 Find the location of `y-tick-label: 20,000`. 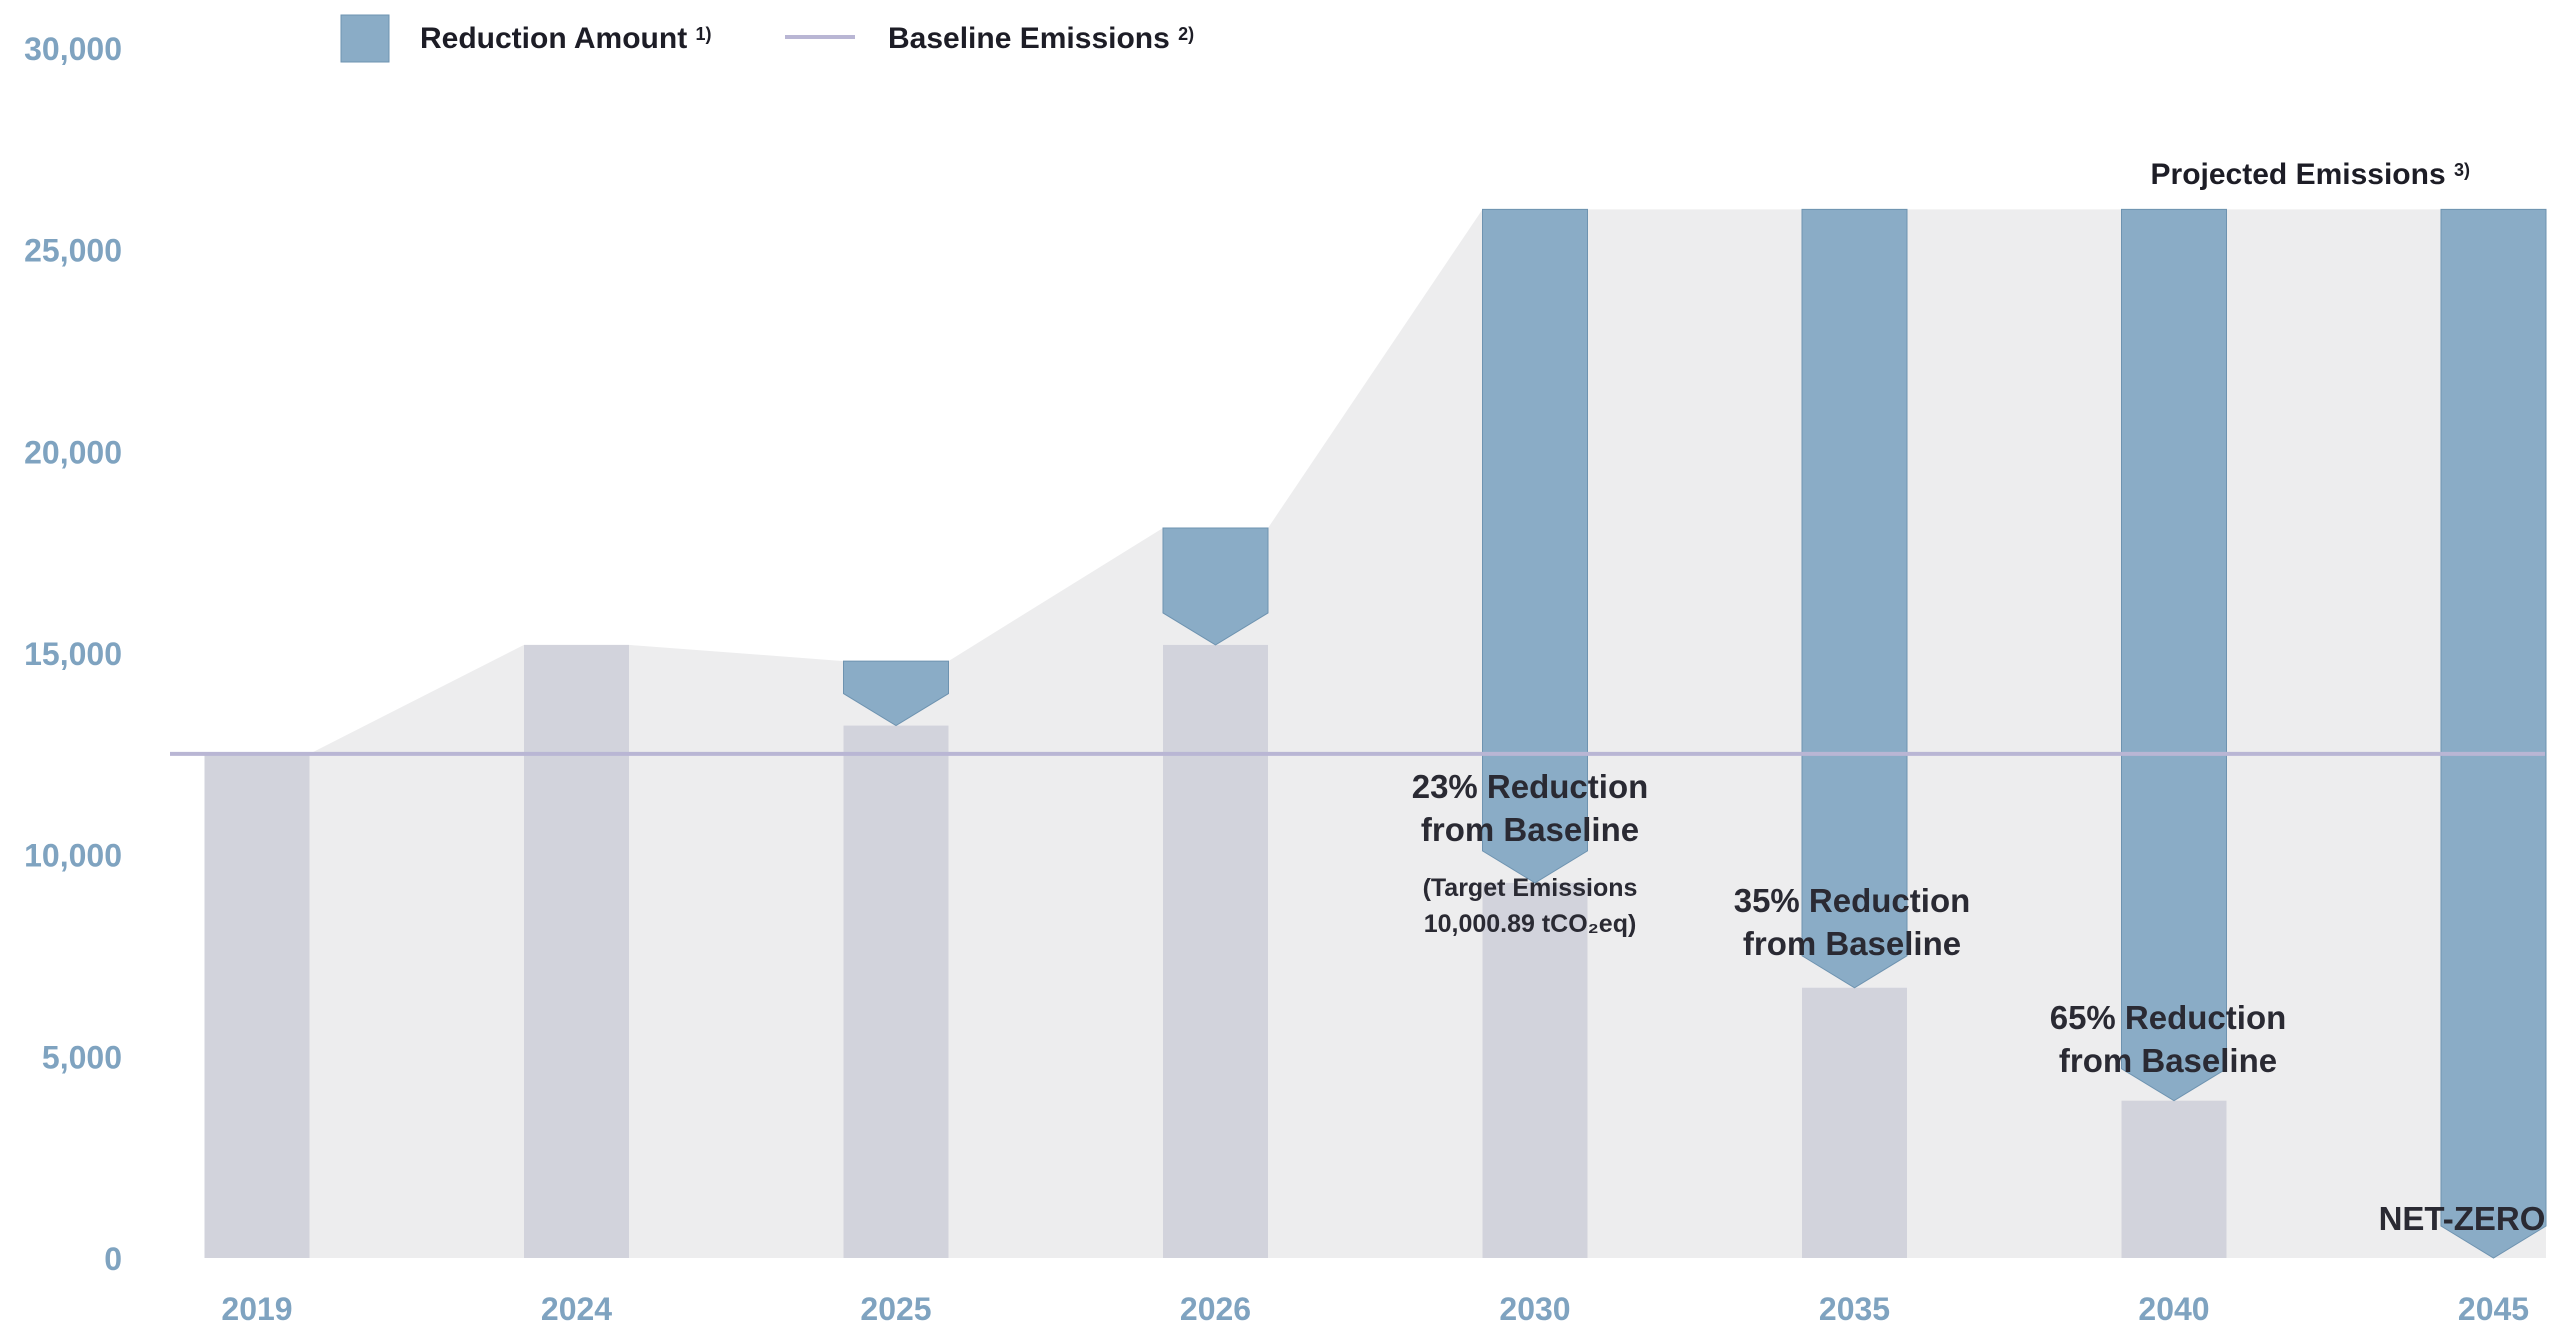

y-tick-label: 20,000 is located at coordinates (73, 452).